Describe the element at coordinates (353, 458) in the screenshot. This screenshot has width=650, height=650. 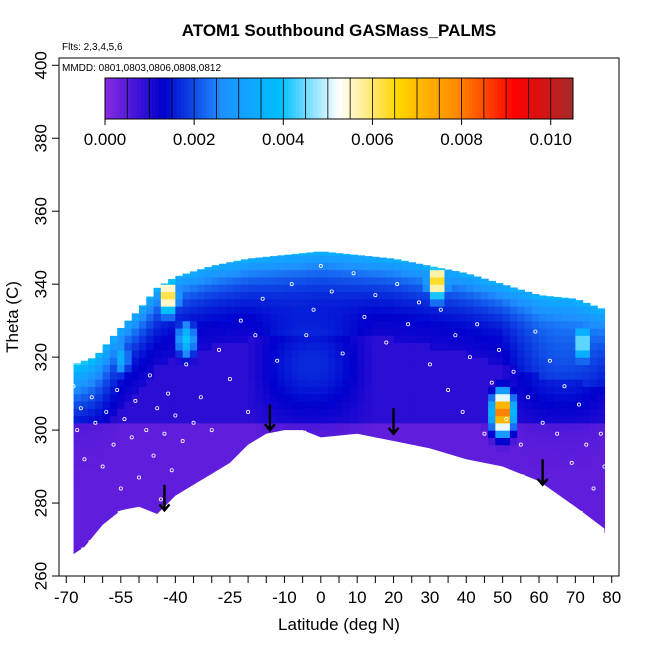
I see `tropopause-arrows` at that location.